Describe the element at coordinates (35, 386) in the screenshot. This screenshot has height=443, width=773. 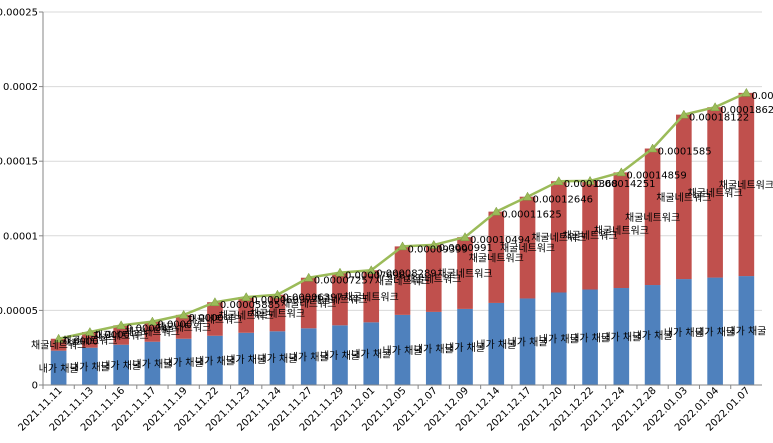
I see `y-tick-label: 0` at that location.